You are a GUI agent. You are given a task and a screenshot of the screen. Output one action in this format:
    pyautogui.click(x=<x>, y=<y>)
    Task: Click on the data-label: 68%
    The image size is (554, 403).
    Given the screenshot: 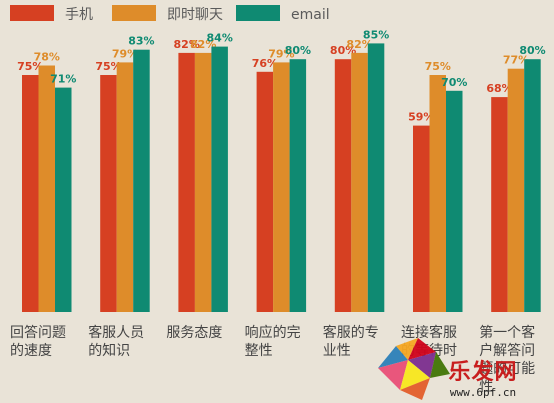 What is the action you would take?
    pyautogui.click(x=499, y=88)
    